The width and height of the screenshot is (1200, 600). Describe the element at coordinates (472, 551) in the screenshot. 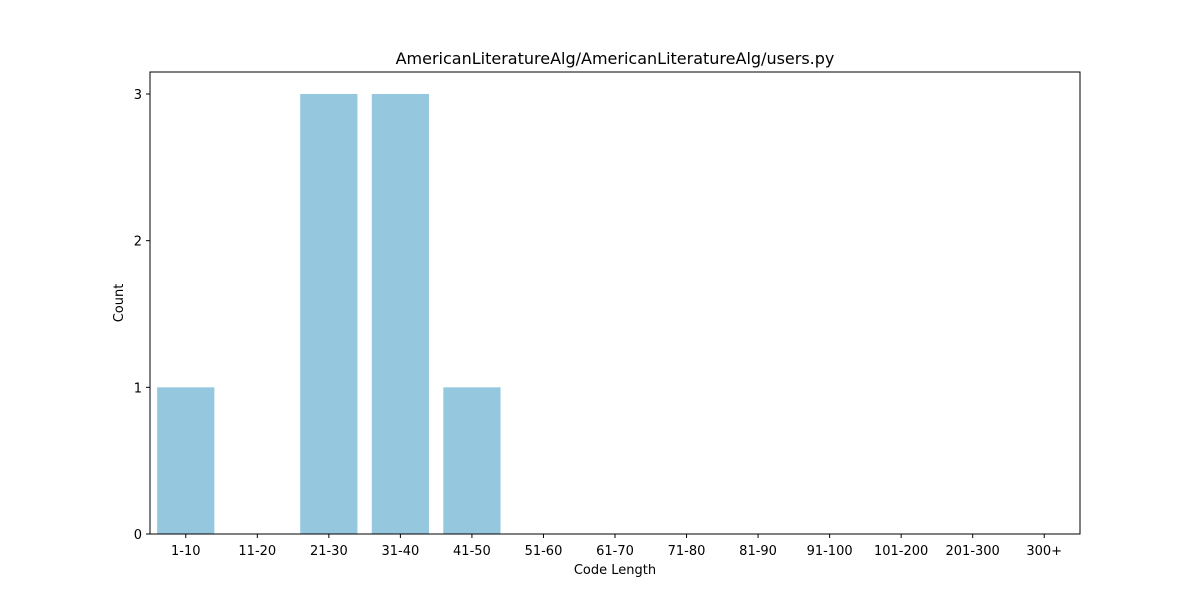

I see `x-tick-label: 41-50` at that location.